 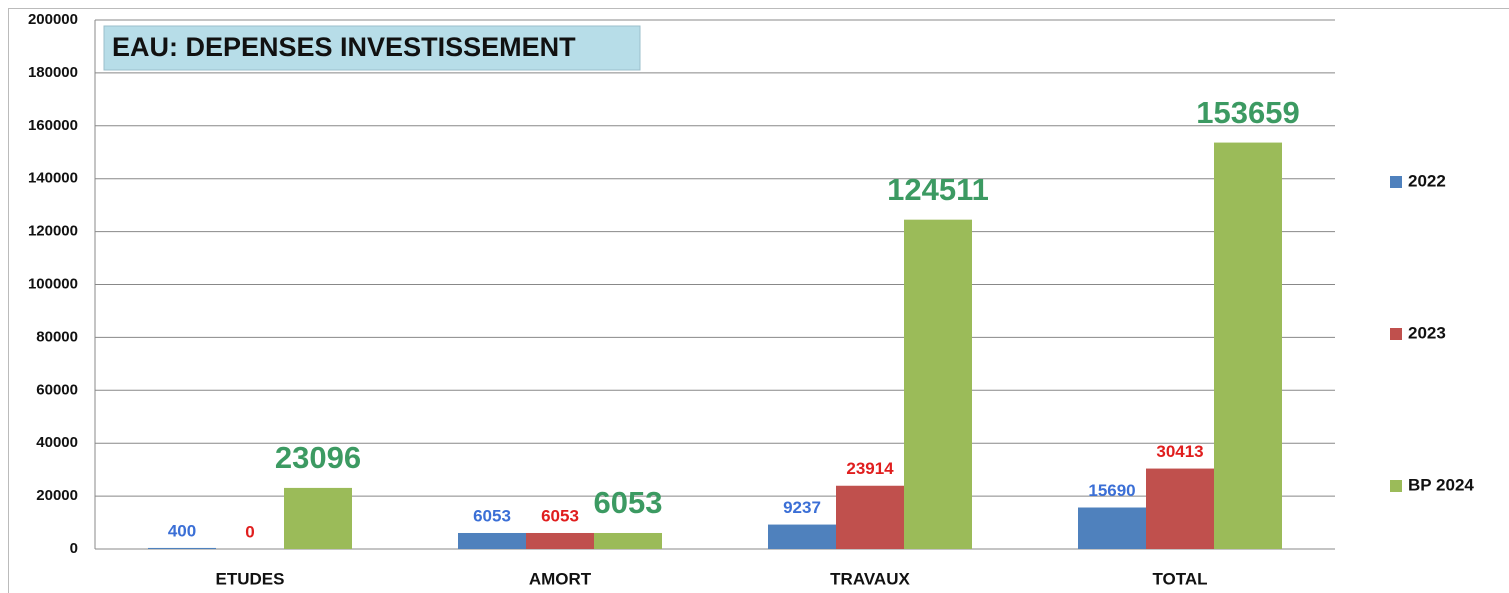 I want to click on y-tick-label: 180000, so click(x=53, y=72).